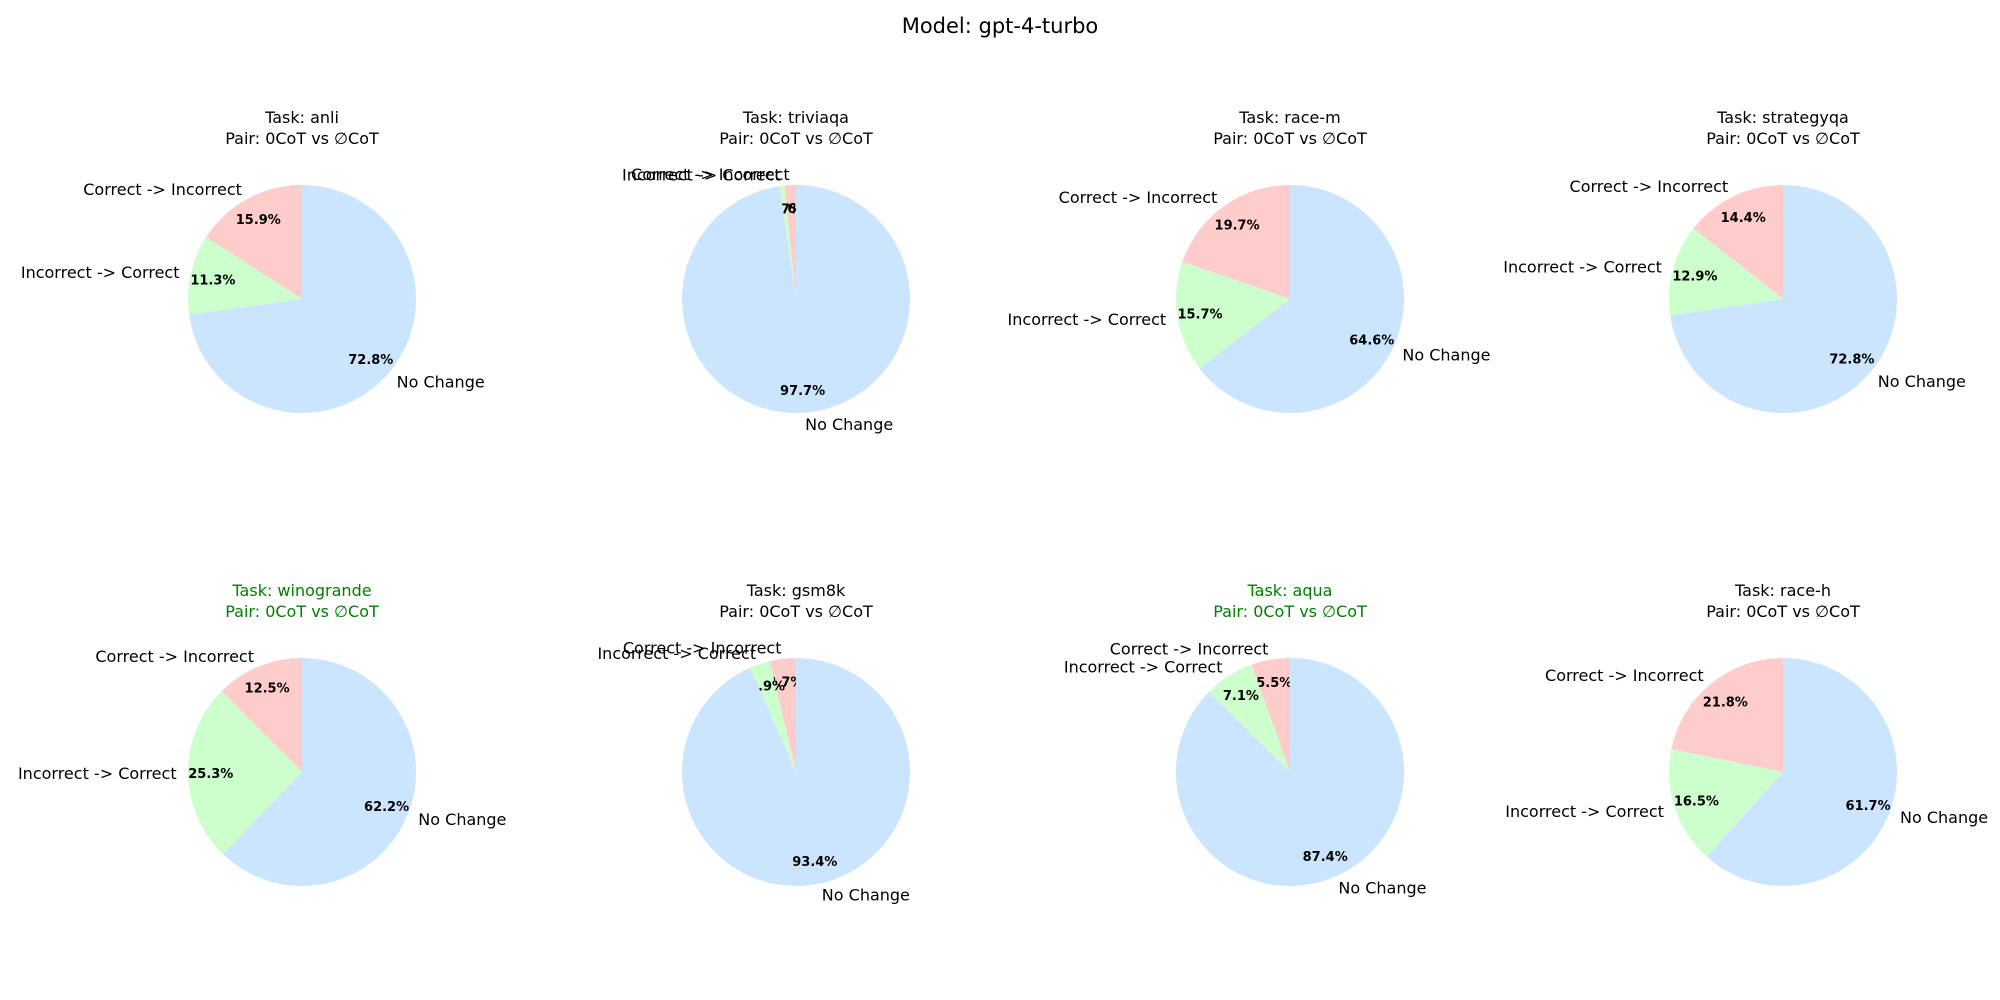  I want to click on chart-title: Task: race-h, so click(1782, 590).